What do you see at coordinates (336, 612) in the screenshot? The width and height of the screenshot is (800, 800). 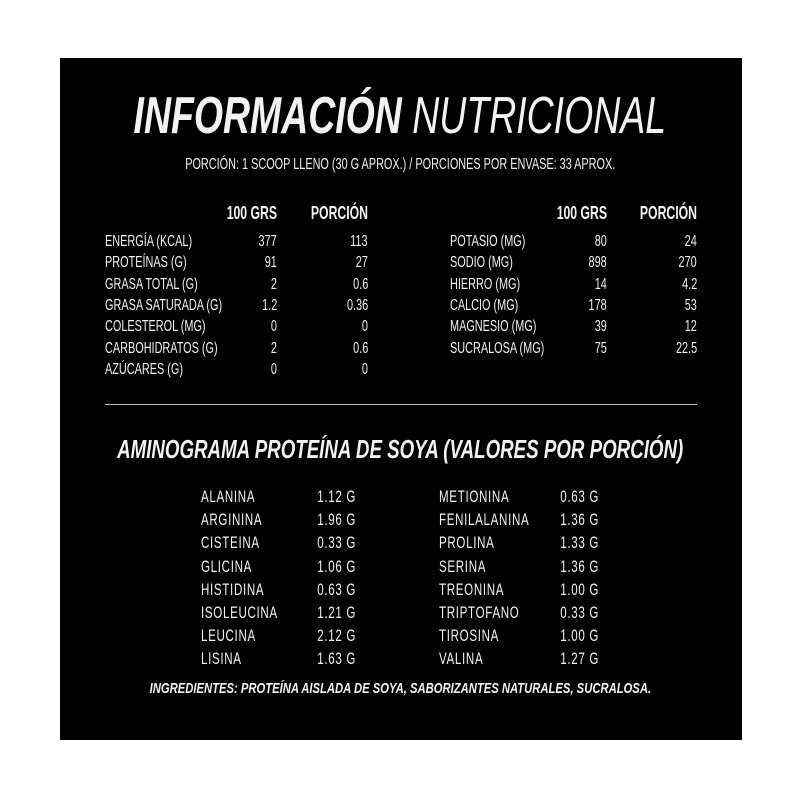 I see `amino-value: 1.21 G` at bounding box center [336, 612].